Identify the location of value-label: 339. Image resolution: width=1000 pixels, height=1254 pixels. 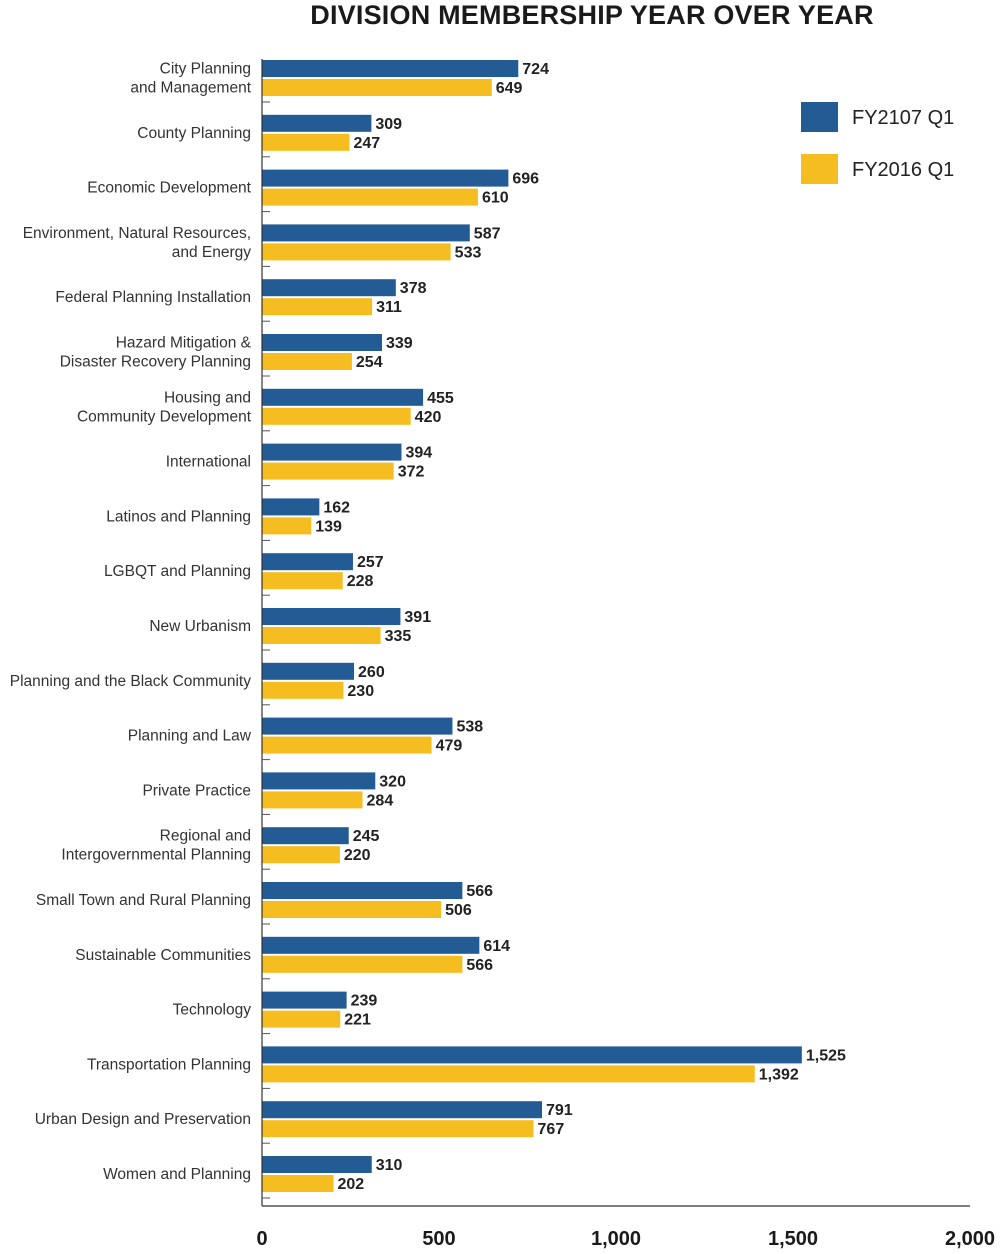
(399, 343).